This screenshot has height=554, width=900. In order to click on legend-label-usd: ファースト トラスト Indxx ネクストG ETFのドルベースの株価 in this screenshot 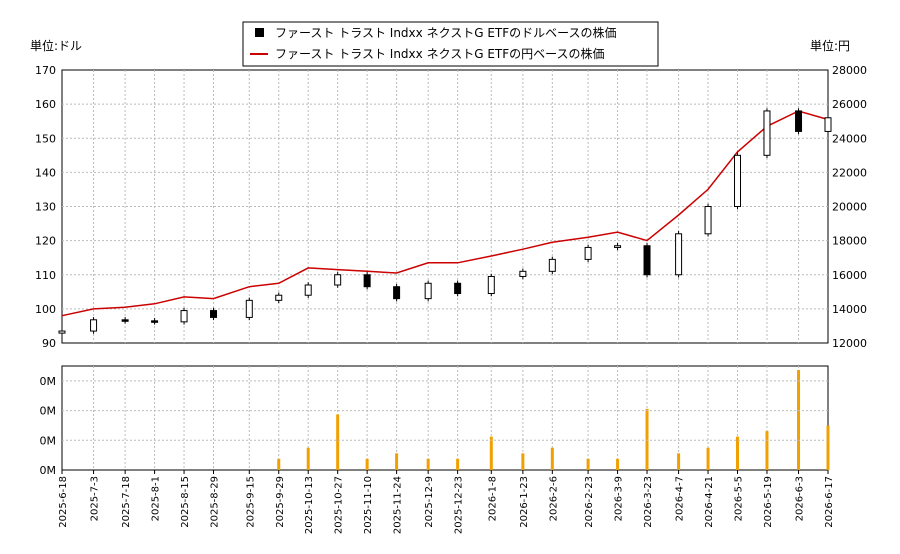, I will do `click(446, 32)`.